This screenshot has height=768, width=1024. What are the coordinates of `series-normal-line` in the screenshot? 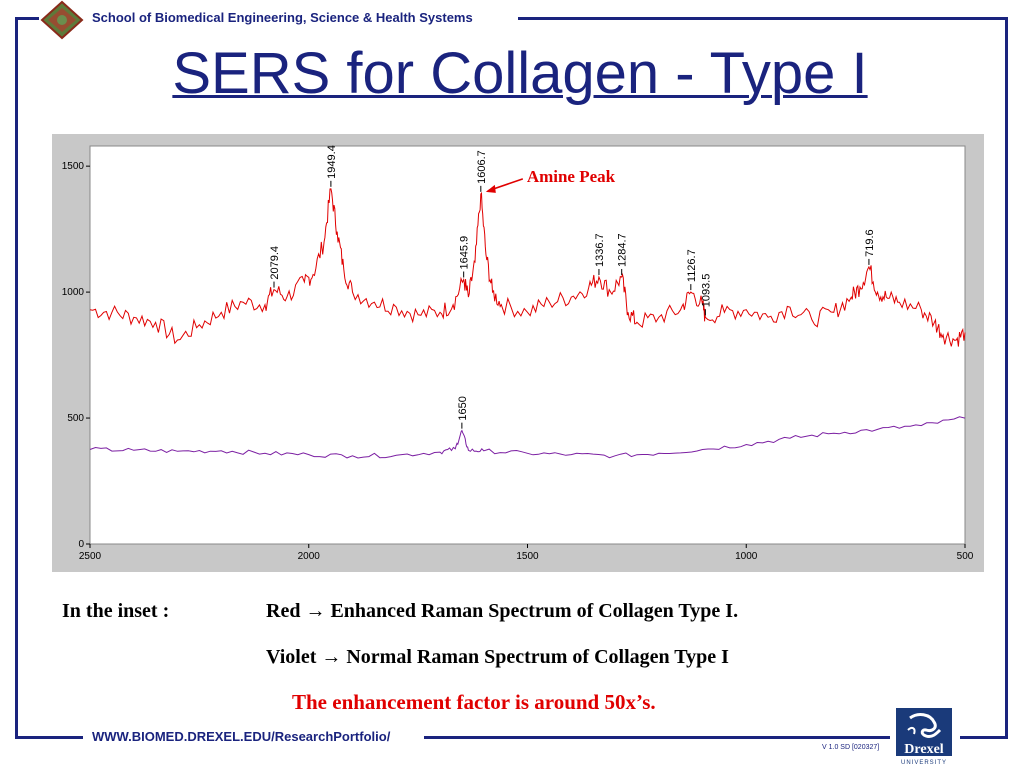 It's located at (527, 437).